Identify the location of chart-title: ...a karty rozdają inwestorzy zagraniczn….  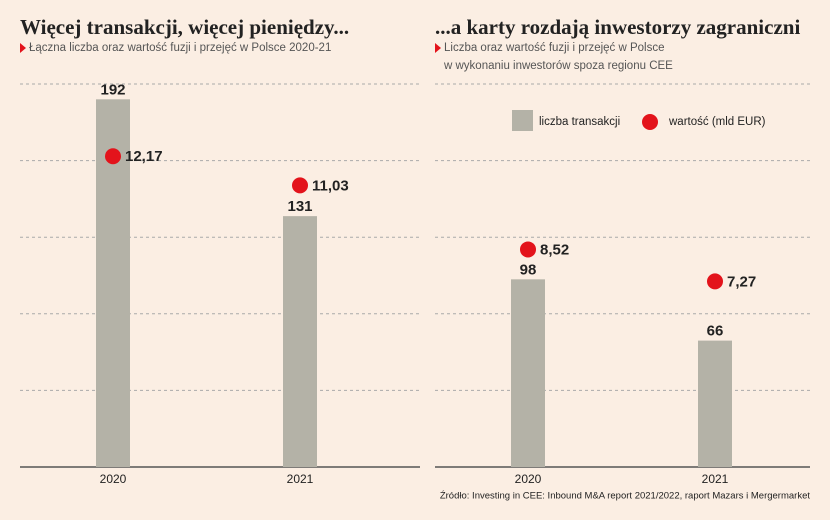
(617, 27).